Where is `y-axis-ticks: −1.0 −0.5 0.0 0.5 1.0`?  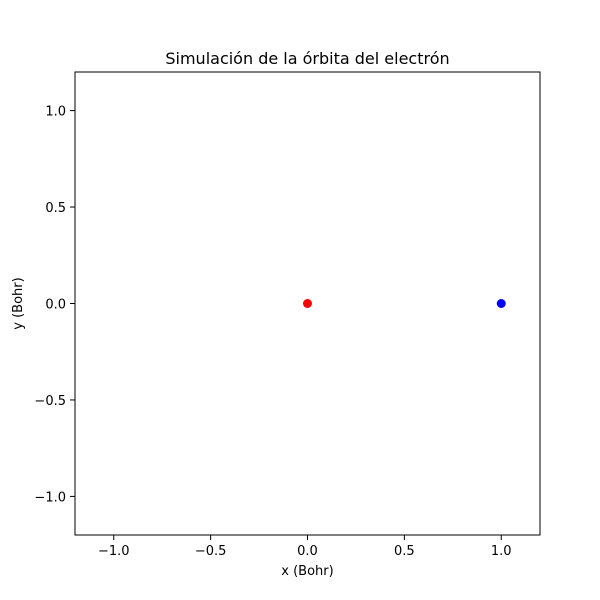
y-axis-ticks: −1.0 −0.5 0.0 0.5 1.0 is located at coordinates (54, 305).